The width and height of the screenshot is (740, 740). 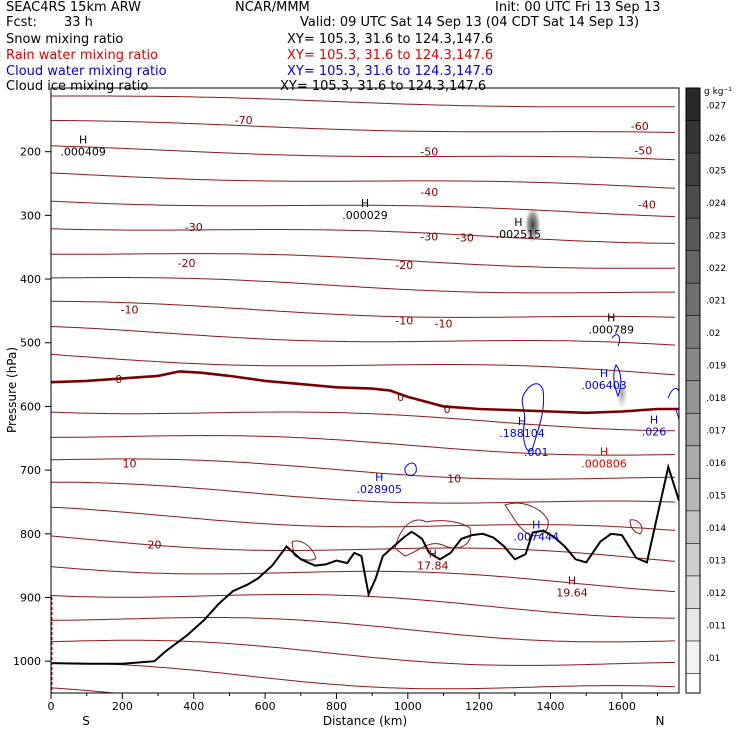 What do you see at coordinates (716, 301) in the screenshot?
I see `colorbar-tick-label: .021` at bounding box center [716, 301].